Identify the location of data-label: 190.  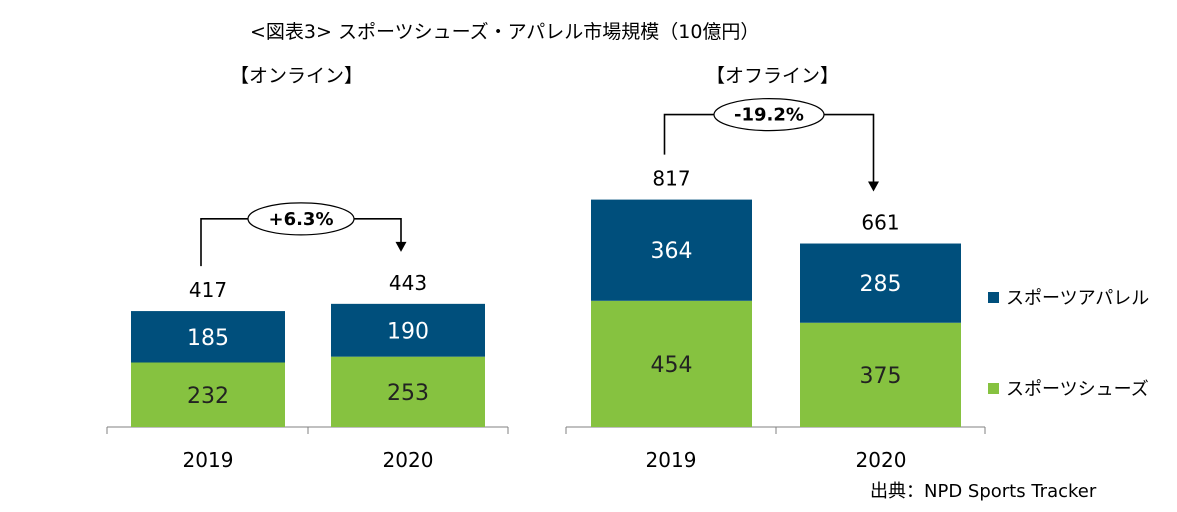
(408, 331).